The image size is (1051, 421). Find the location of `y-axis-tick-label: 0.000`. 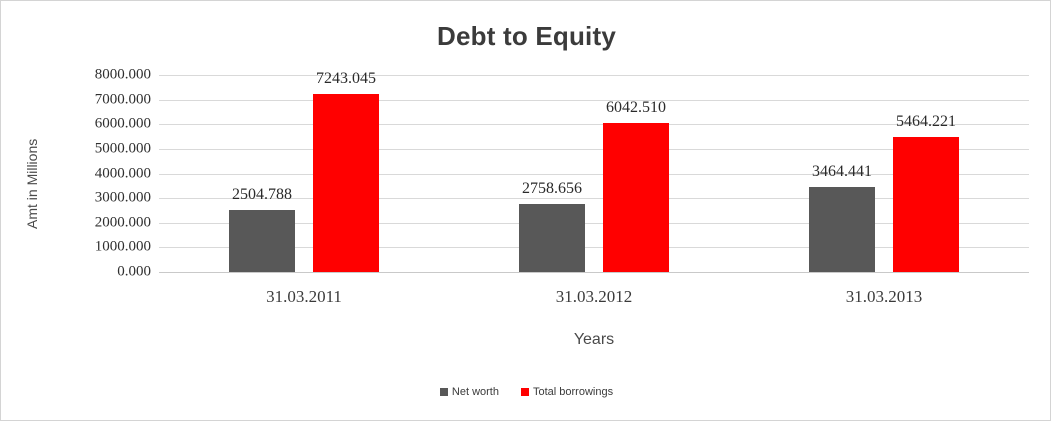

y-axis-tick-label: 0.000 is located at coordinates (134, 271).